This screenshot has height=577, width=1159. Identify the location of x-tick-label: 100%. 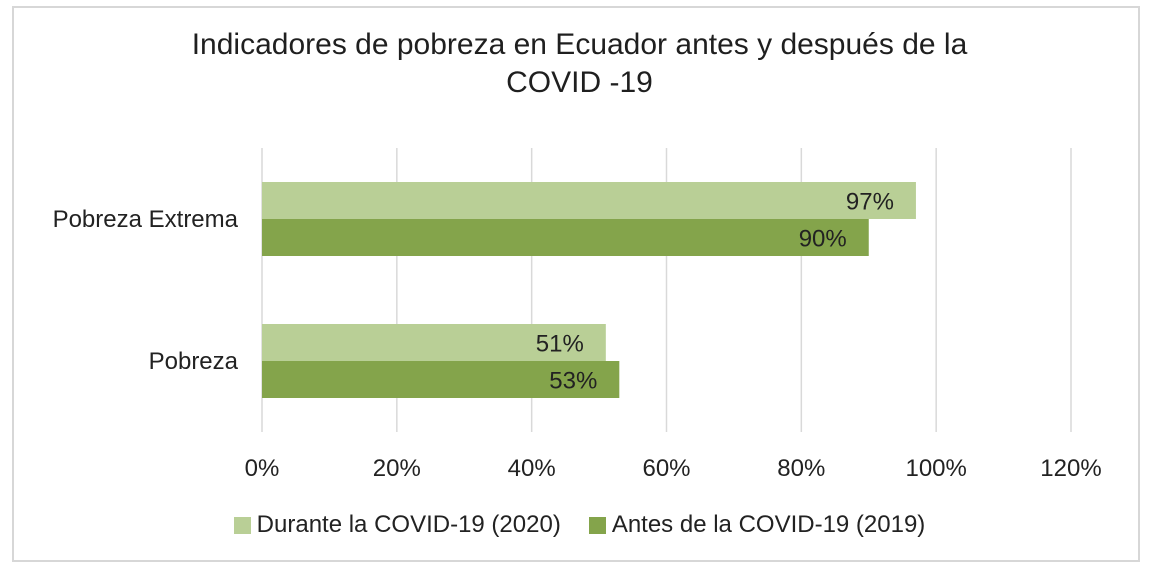
(935, 468).